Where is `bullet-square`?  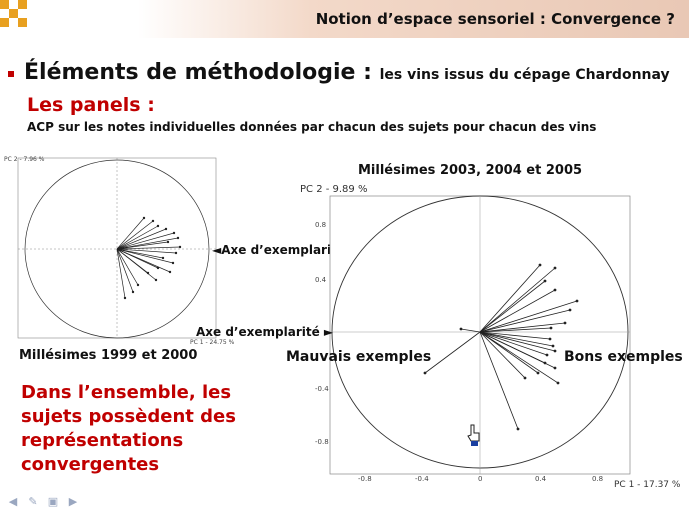 bullet-square is located at coordinates (11, 74).